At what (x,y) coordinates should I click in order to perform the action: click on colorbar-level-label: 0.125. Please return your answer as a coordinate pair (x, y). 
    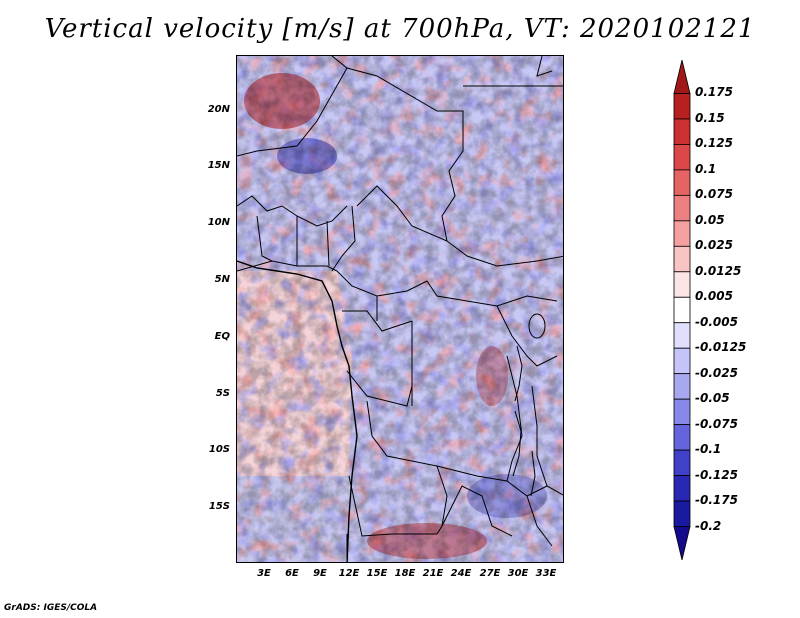
    Looking at the image, I should click on (714, 143).